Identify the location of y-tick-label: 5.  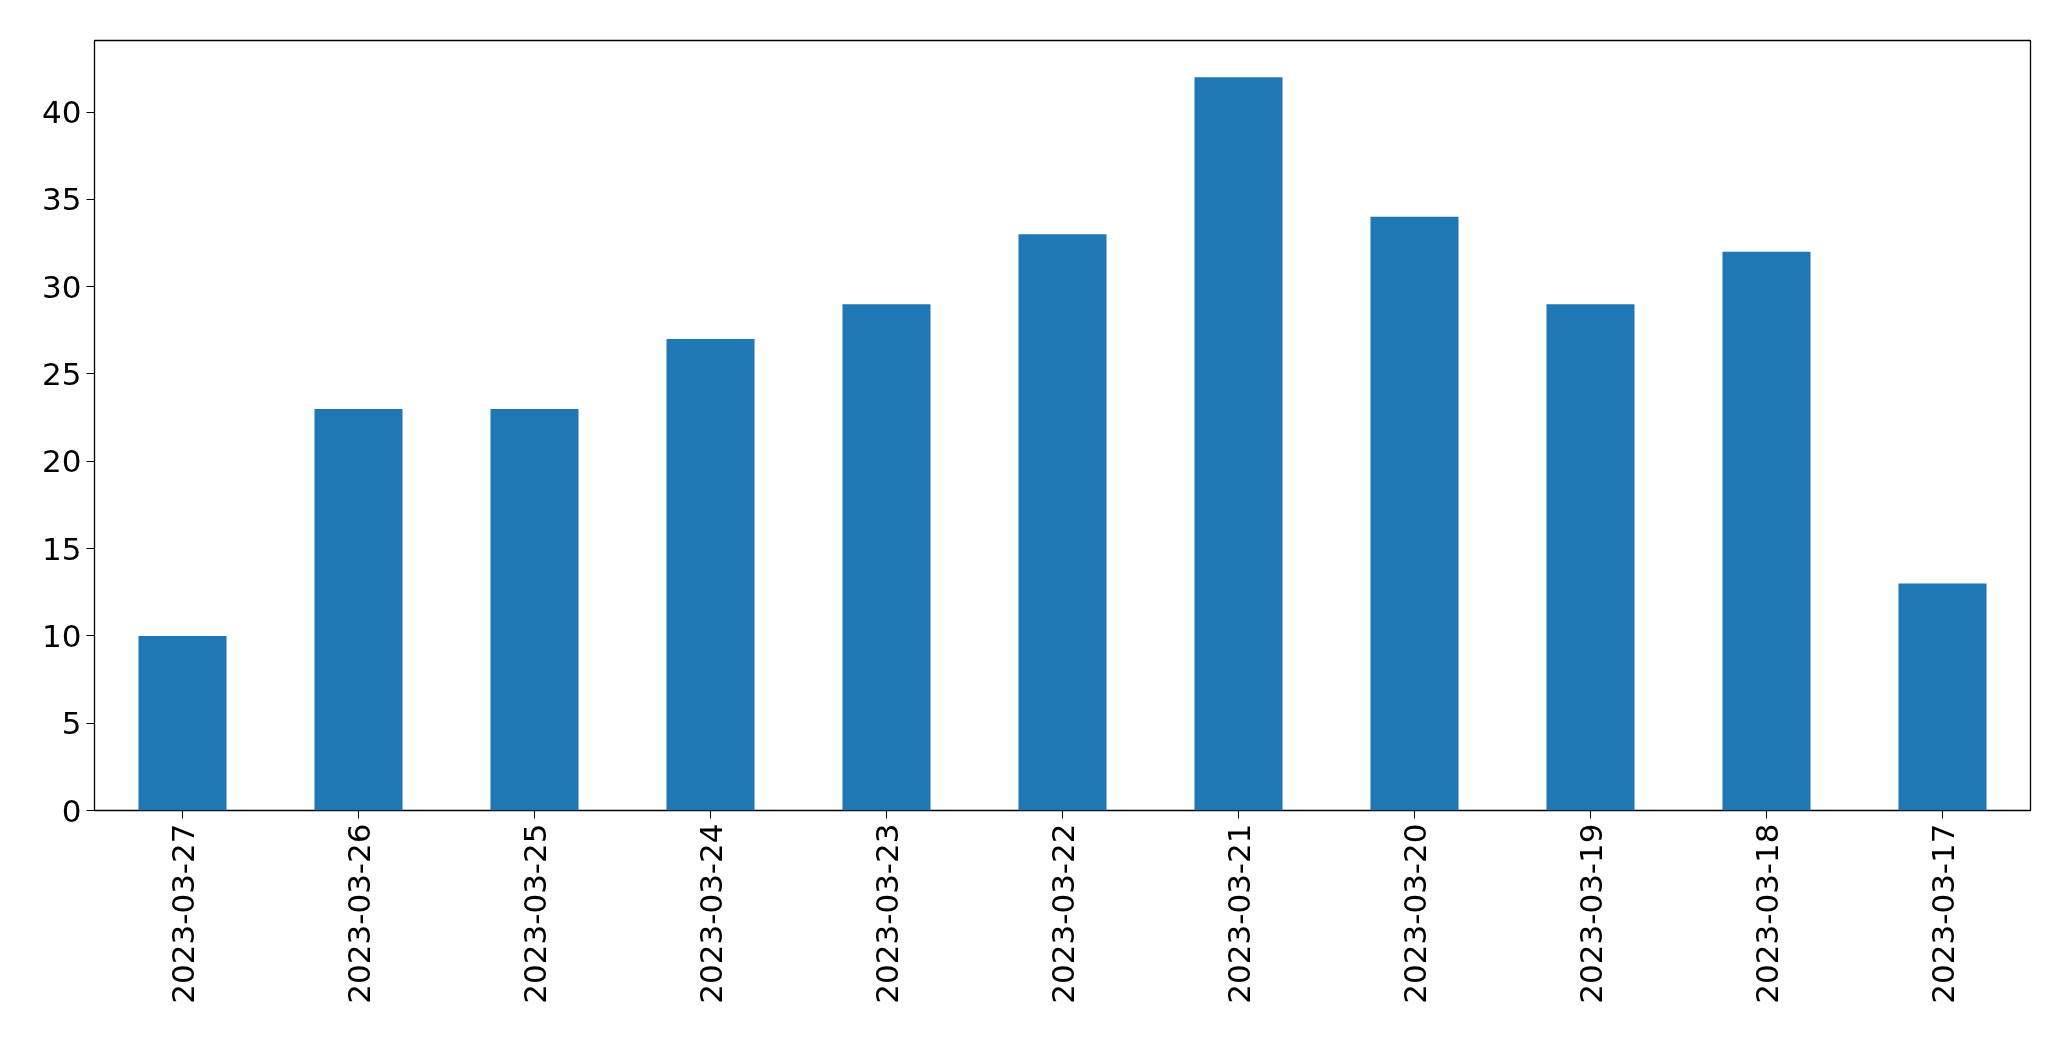
(71, 723).